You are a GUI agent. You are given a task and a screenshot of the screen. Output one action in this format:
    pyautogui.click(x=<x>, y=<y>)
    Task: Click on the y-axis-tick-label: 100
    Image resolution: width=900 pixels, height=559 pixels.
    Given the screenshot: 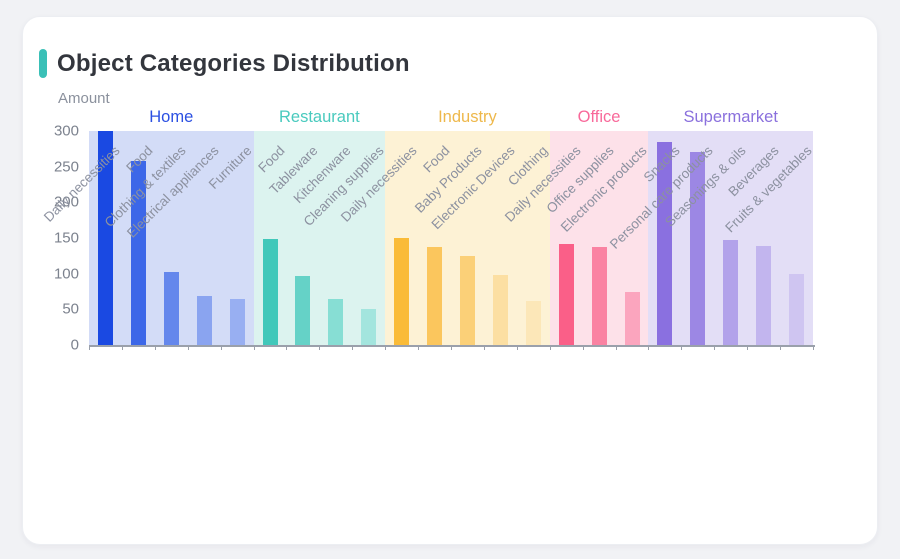 What is the action you would take?
    pyautogui.click(x=66, y=274)
    